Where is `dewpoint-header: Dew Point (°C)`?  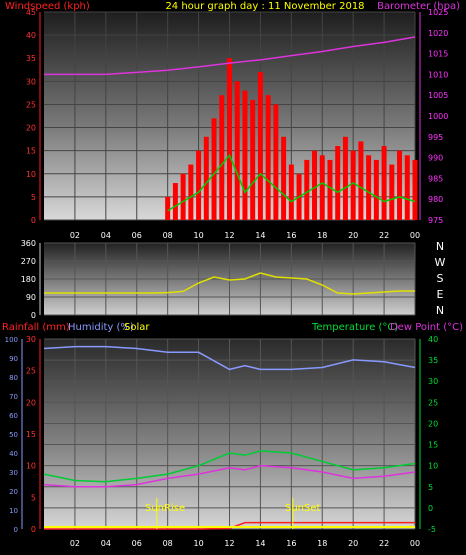
dewpoint-header: Dew Point (°C) is located at coordinates (426, 327).